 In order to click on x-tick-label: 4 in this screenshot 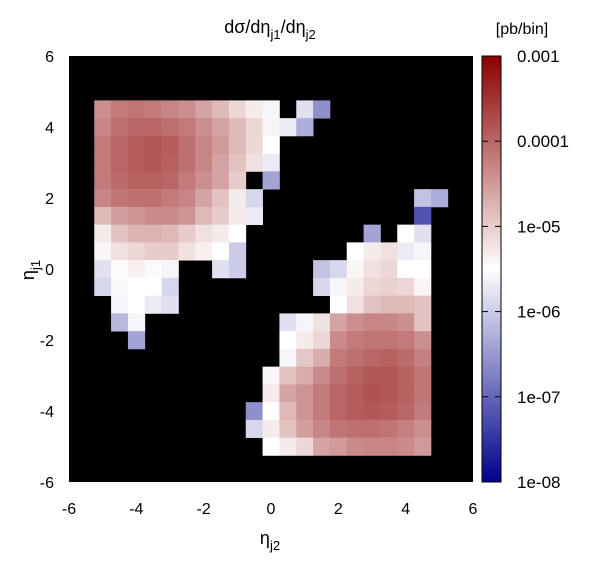, I will do `click(405, 509)`.